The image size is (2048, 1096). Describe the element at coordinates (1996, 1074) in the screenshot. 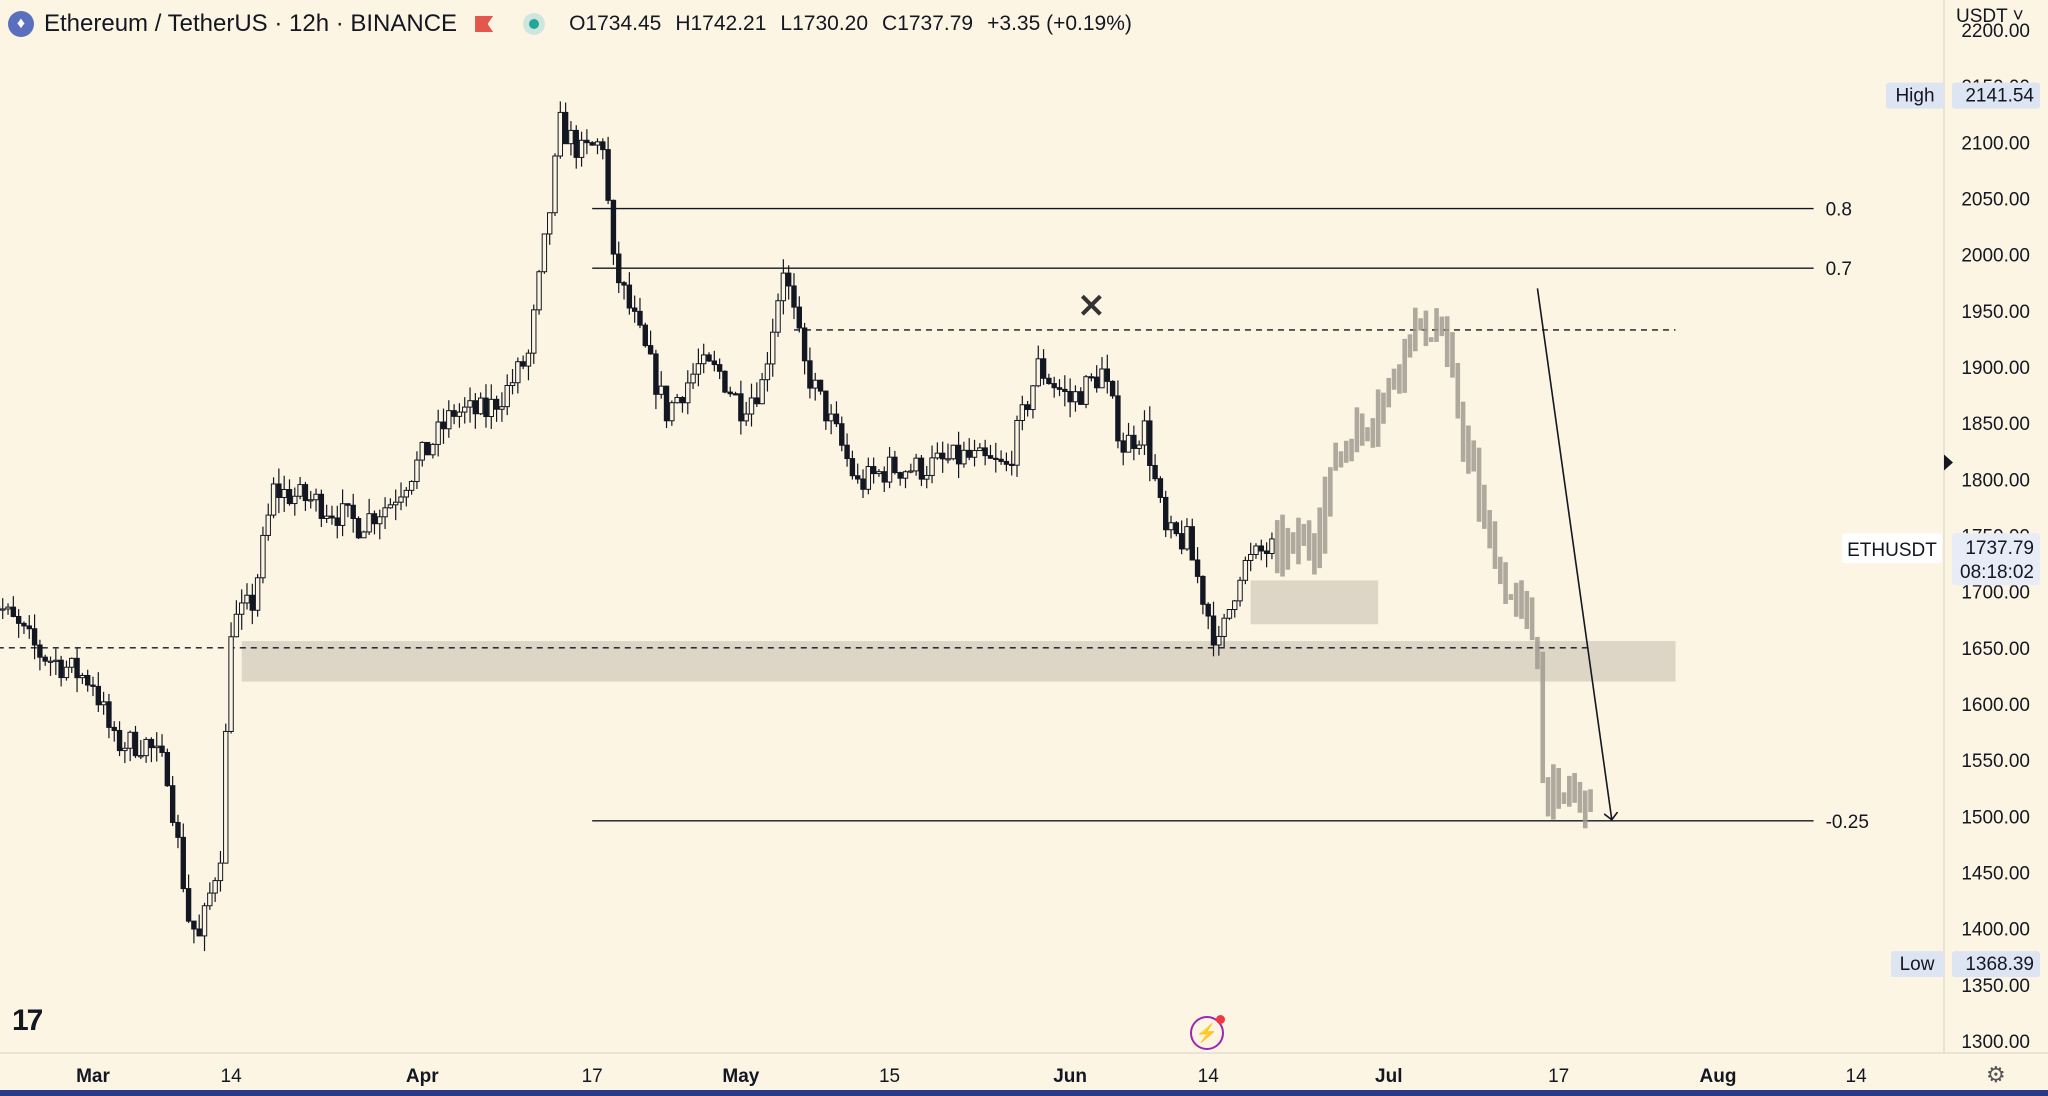

I see `gear-icon: ⚙` at that location.